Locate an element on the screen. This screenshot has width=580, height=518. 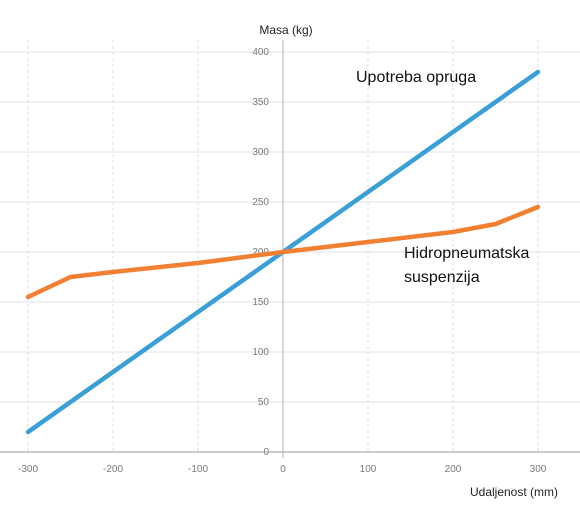
annotation-suspenzija: suspenzija is located at coordinates (442, 277).